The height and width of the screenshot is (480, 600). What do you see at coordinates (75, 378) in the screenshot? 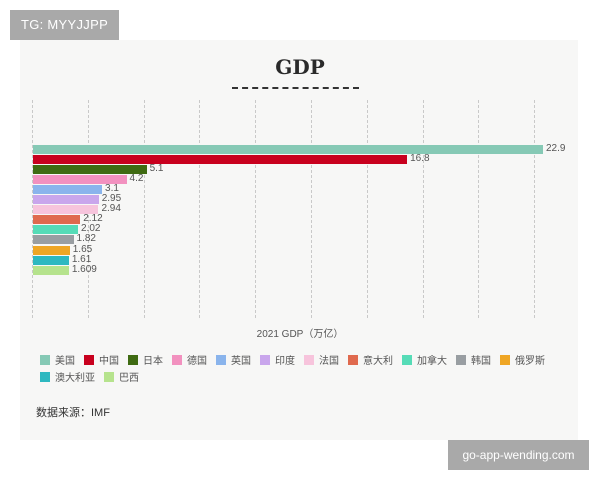
I see `legend-label: 澳大利亚` at bounding box center [75, 378].